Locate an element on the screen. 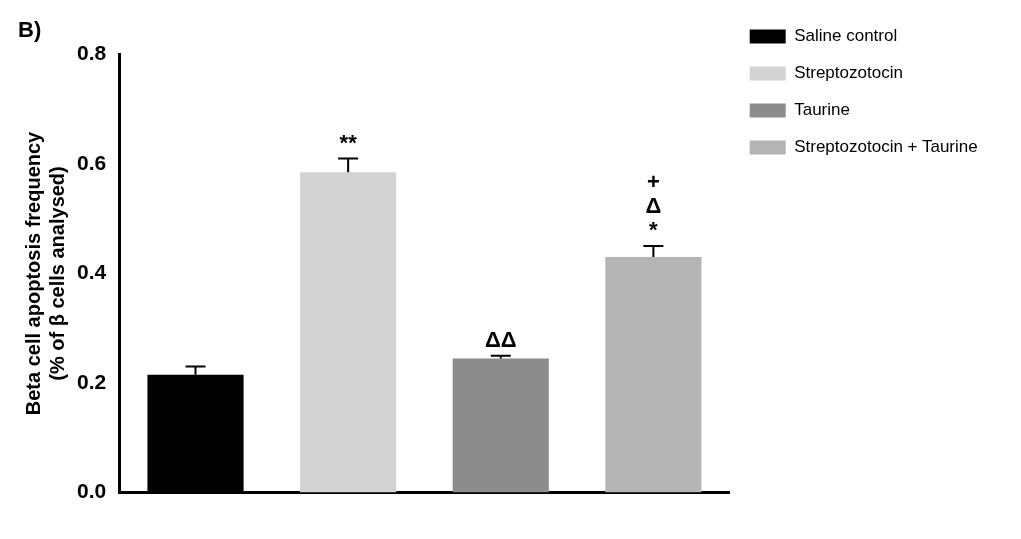  legend-label: Taurine is located at coordinates (822, 110).